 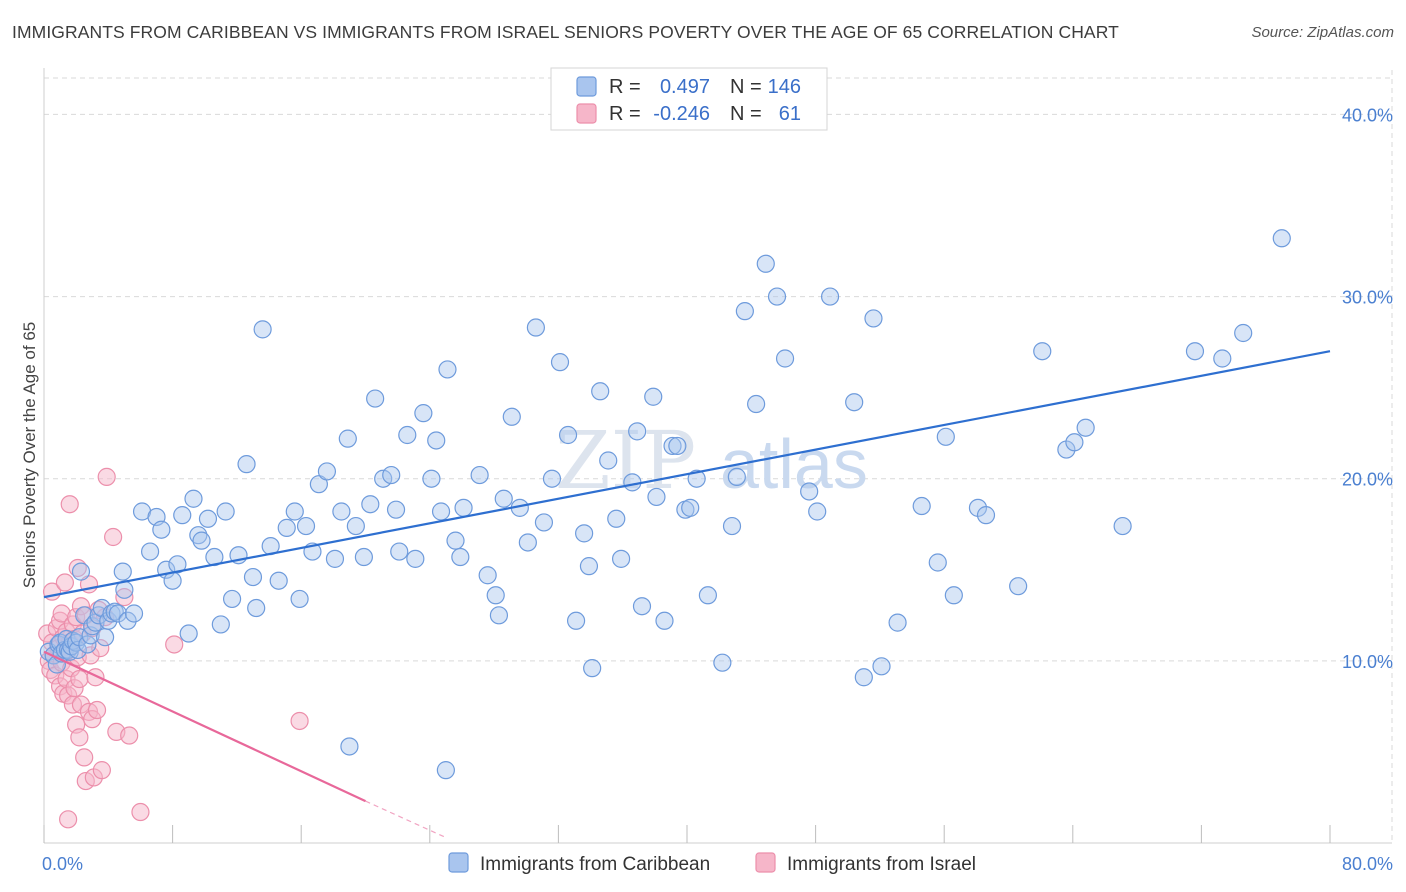 I want to click on legend: R = 0.497 N = 146 R = -0.246 N = 61, so click(x=689, y=99).